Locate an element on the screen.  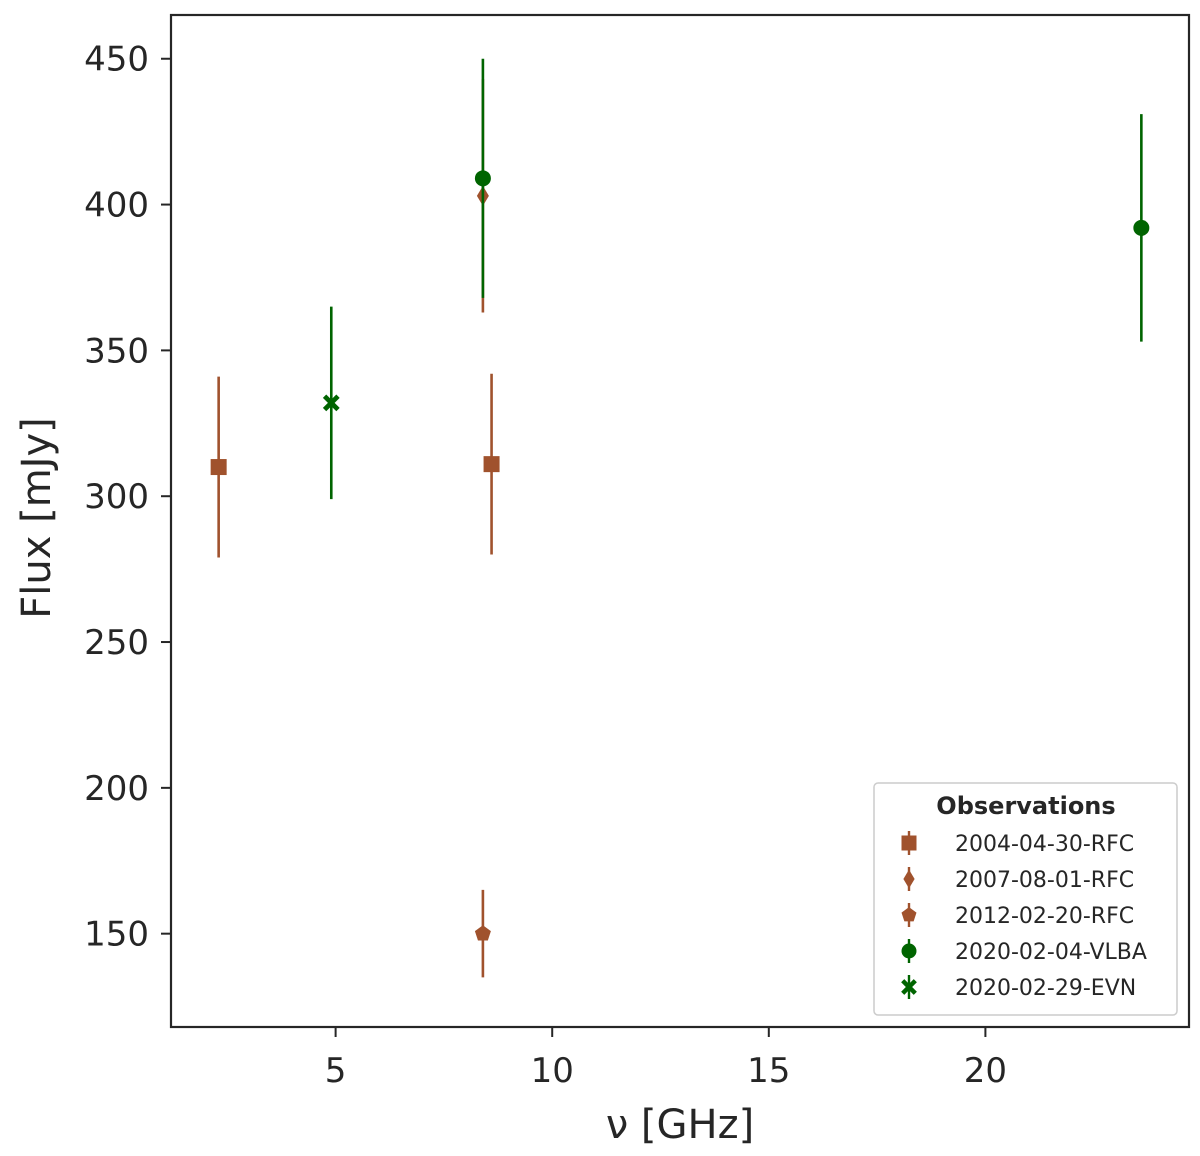
x-tick-label: 10 is located at coordinates (552, 1071).